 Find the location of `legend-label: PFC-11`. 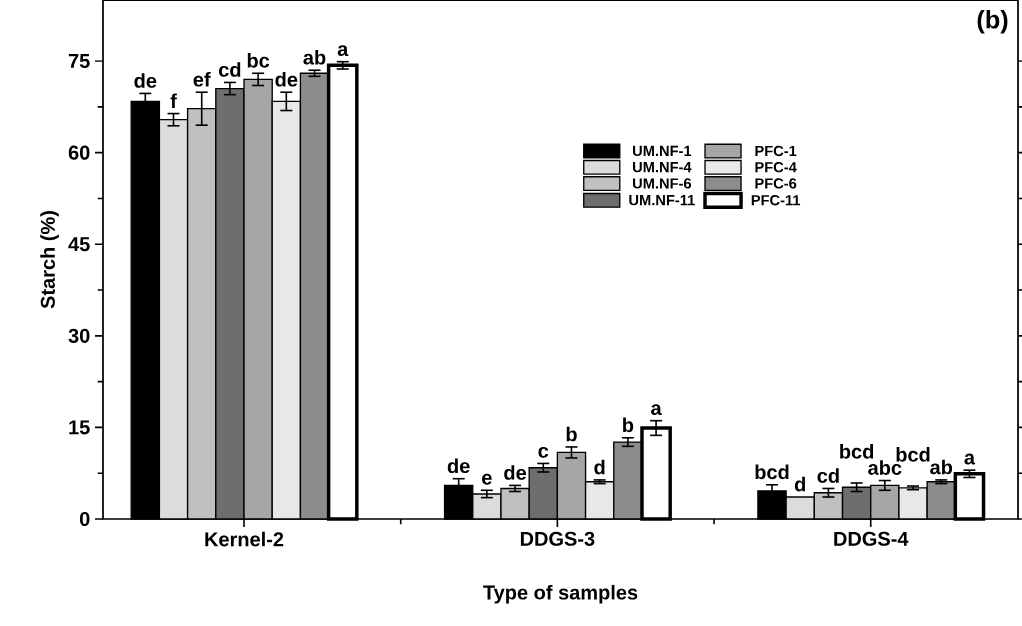

legend-label: PFC-11 is located at coordinates (776, 200).